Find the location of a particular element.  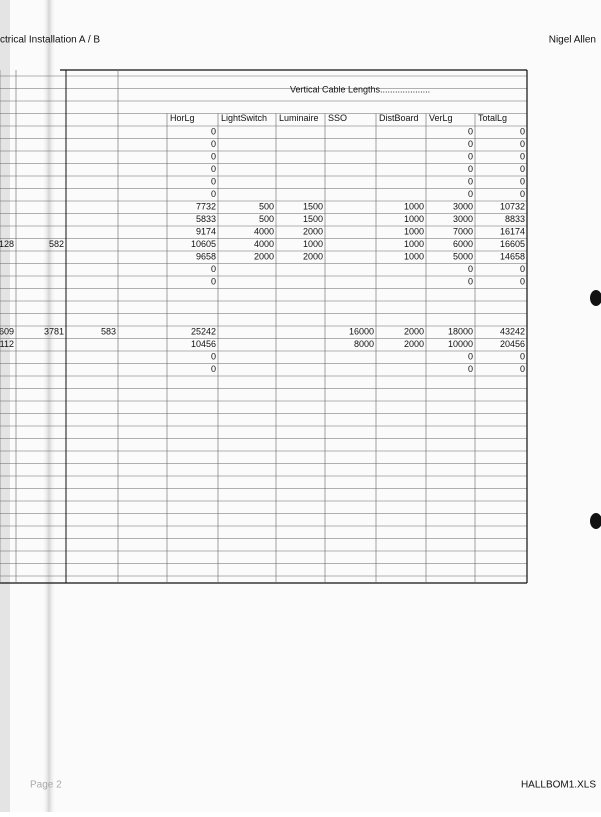

header-right: Nigel Allen is located at coordinates (572, 40).